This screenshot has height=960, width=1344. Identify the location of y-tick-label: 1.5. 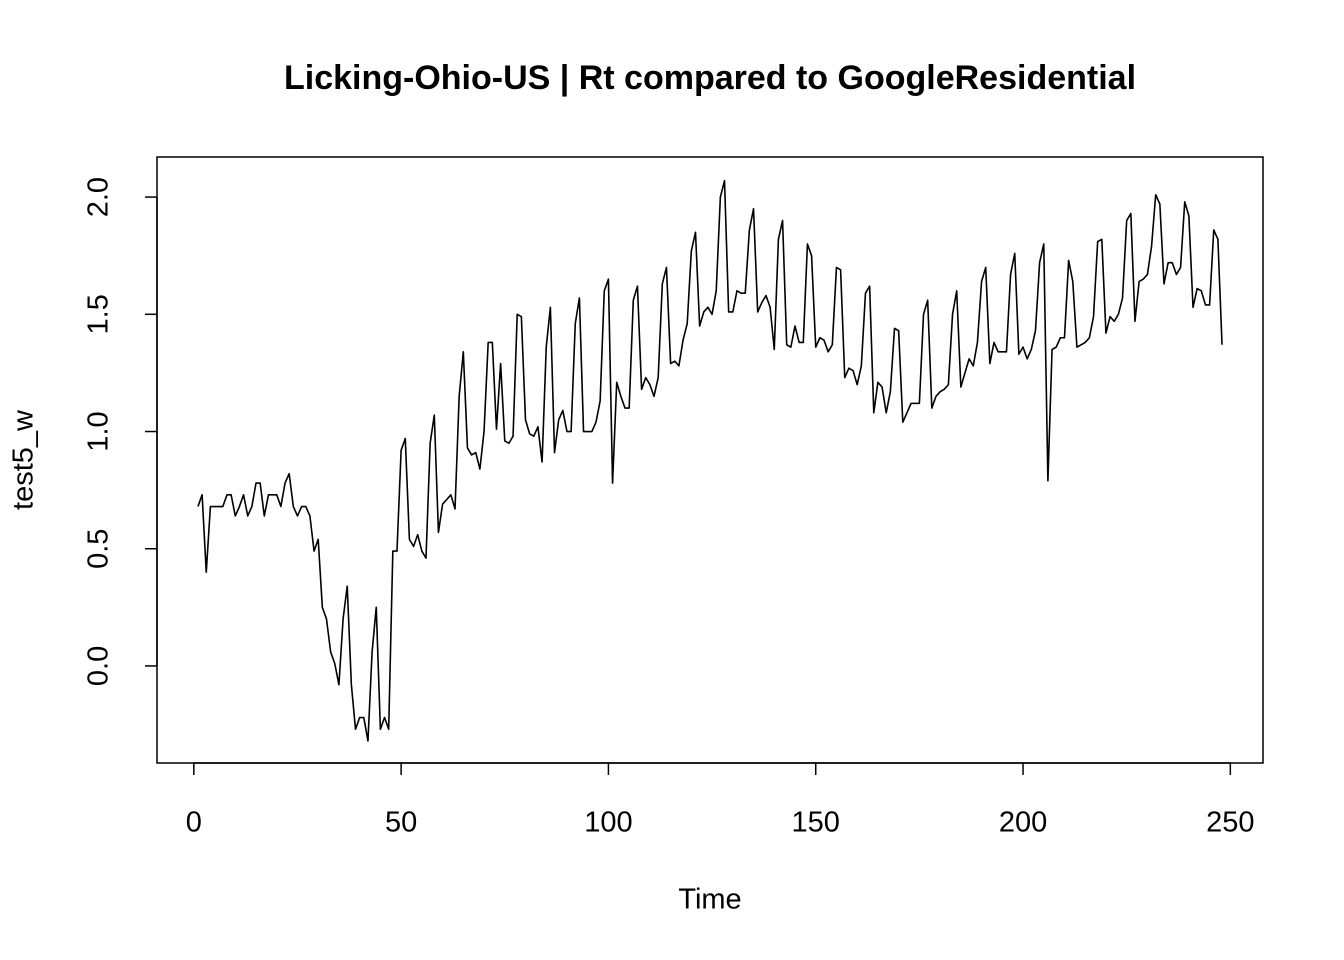
(99, 314).